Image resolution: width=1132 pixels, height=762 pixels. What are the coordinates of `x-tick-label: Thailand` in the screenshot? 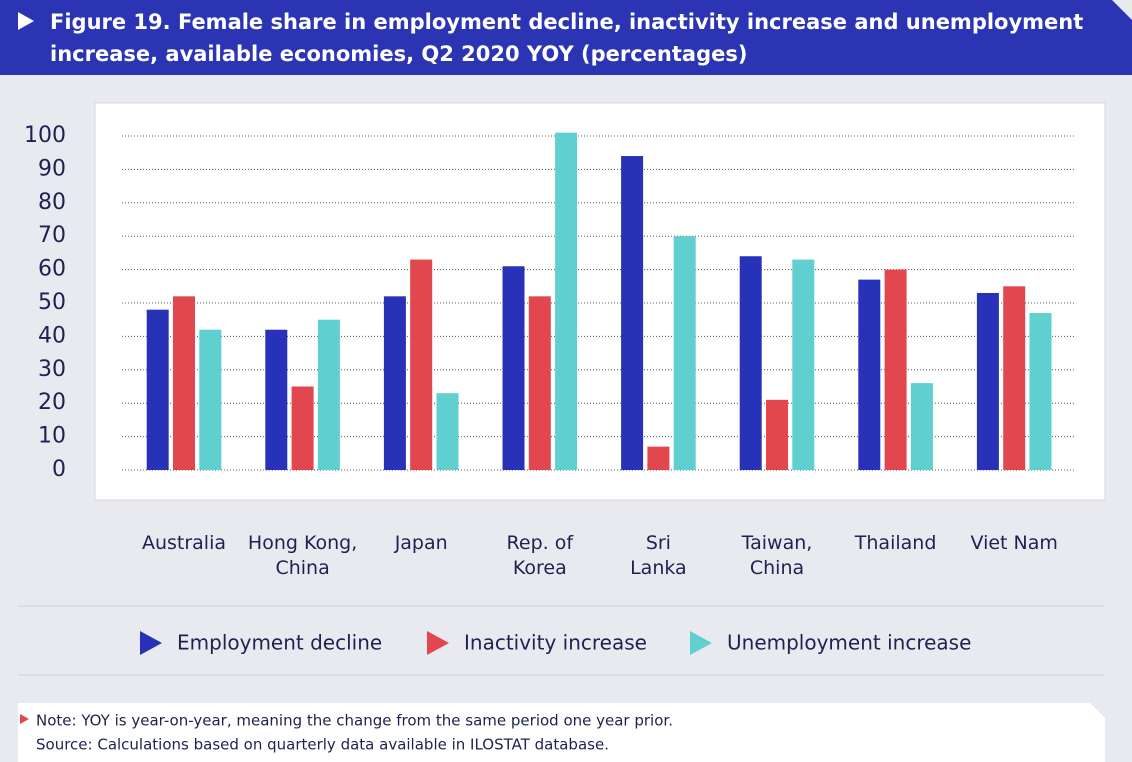 It's located at (895, 543).